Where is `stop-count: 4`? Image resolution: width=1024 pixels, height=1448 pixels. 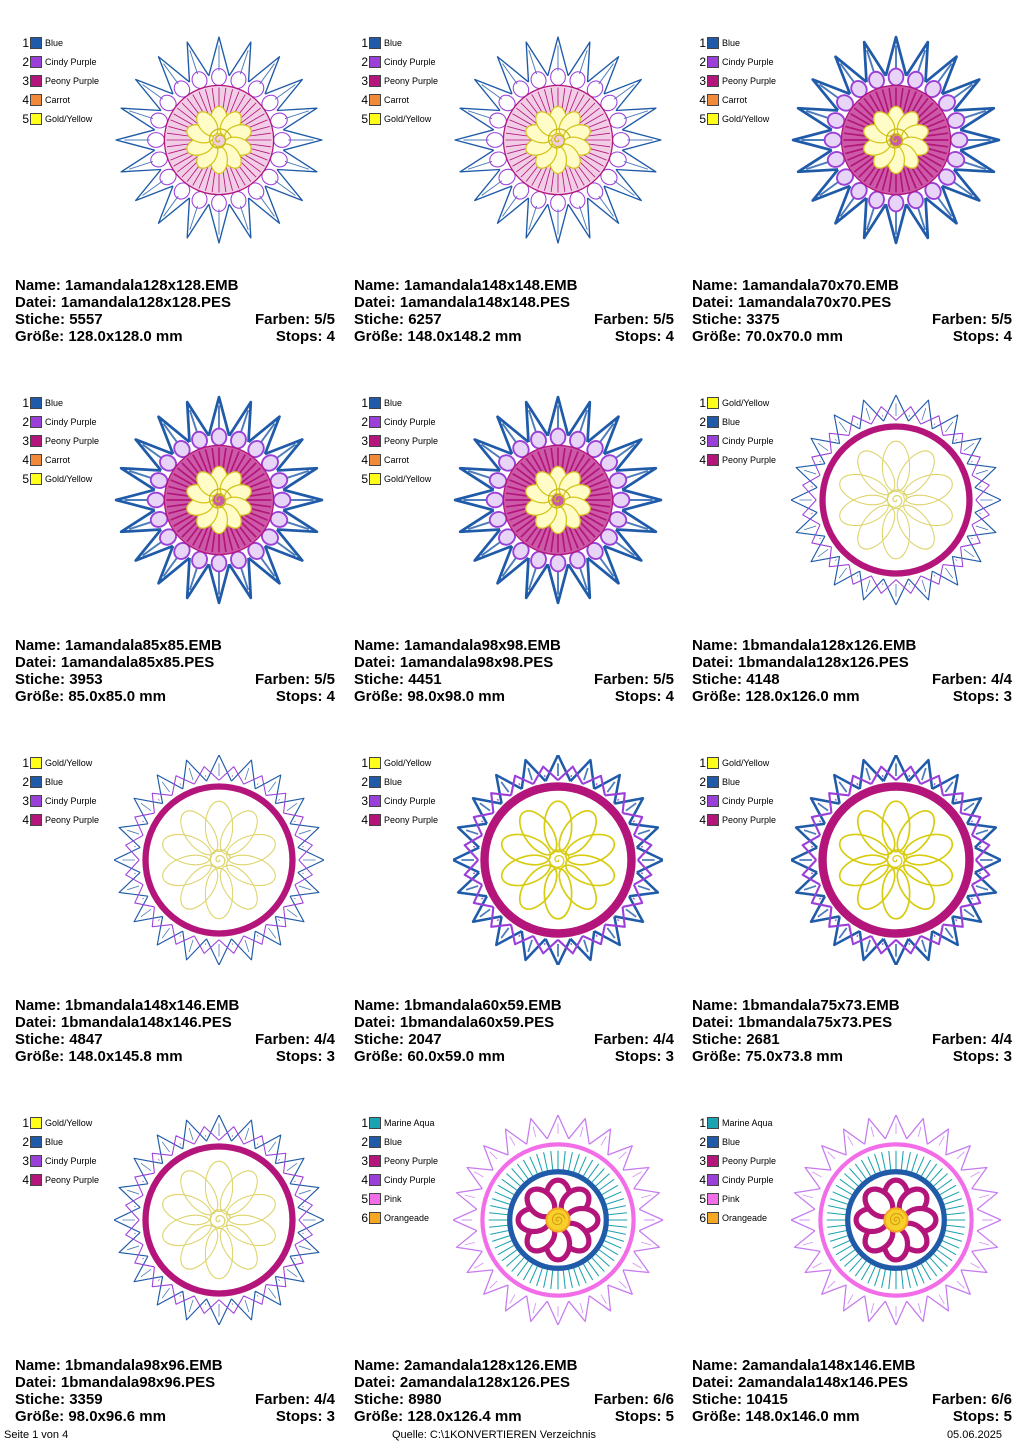 stop-count: 4 is located at coordinates (330, 336).